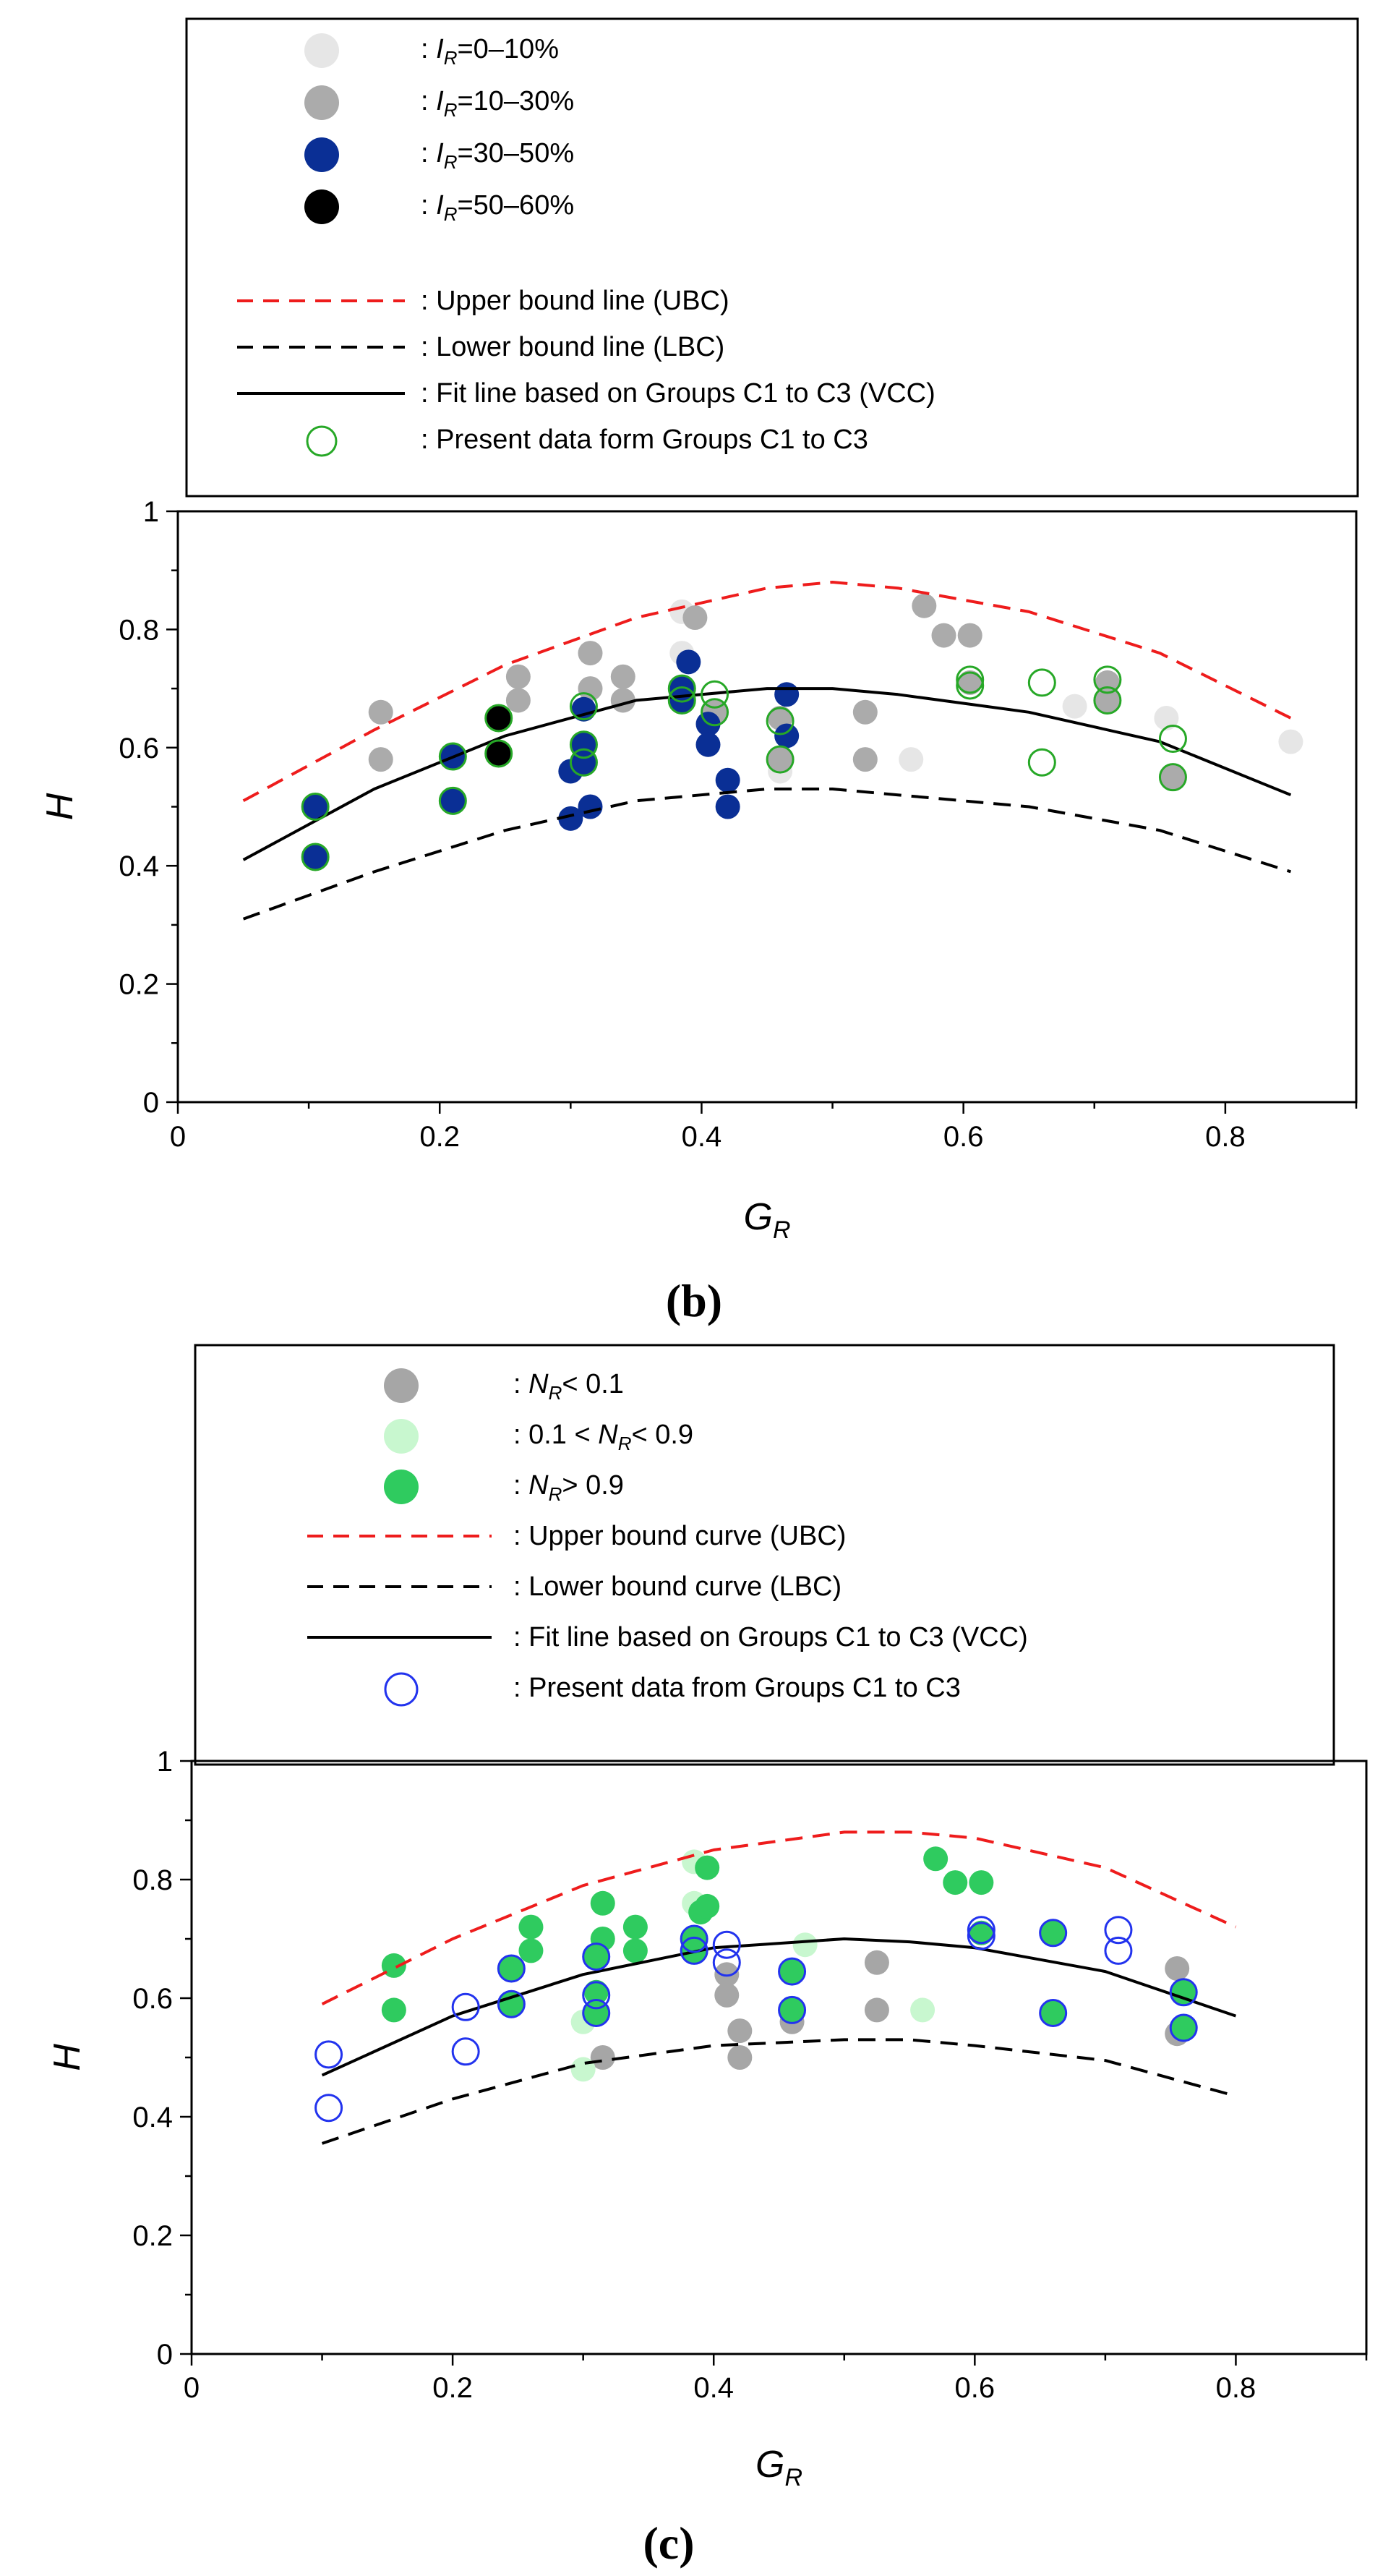  I want to click on x-tick-label: 0.2, so click(439, 1137).